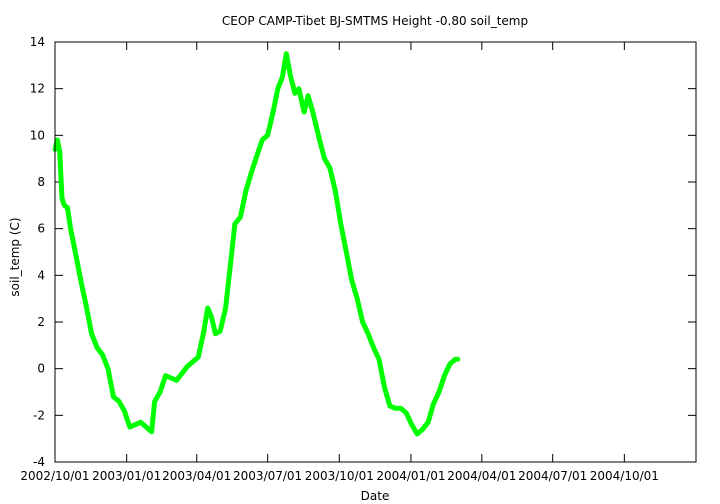 This screenshot has width=720, height=504. I want to click on y-tick-label: 0, so click(41, 369).